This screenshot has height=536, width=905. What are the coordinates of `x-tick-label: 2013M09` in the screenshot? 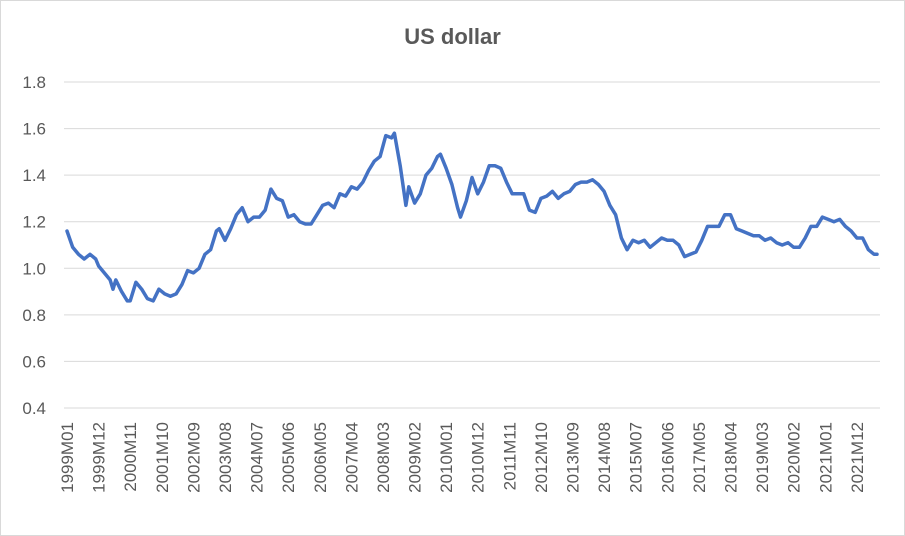 It's located at (573, 457).